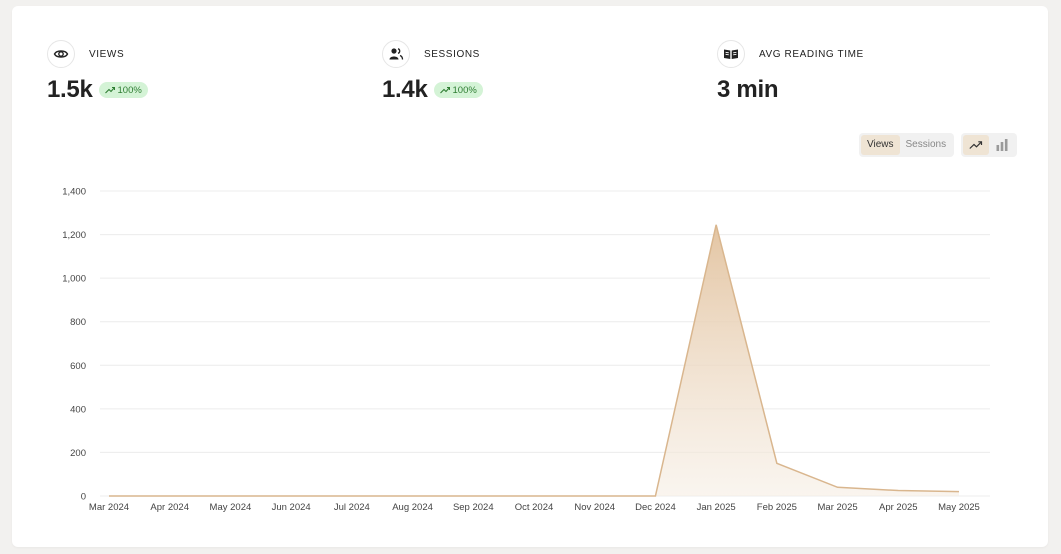  What do you see at coordinates (109, 507) in the screenshot?
I see `x-tick-label: Mar 2024` at bounding box center [109, 507].